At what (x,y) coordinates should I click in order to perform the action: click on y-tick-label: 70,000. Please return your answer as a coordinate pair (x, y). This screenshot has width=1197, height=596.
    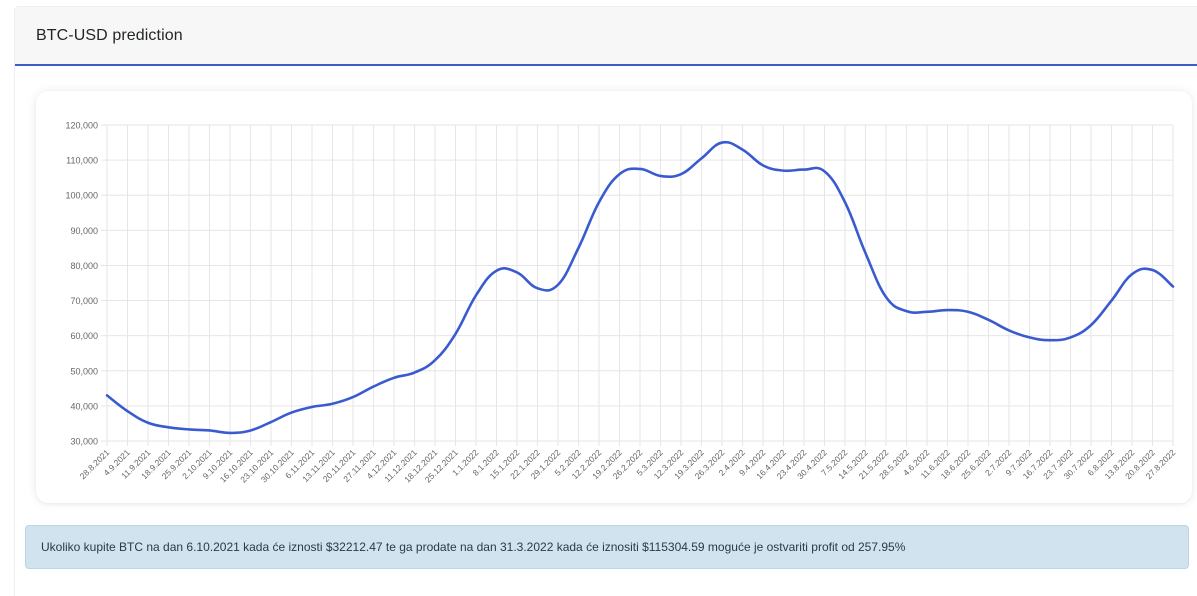
    Looking at the image, I should click on (84, 301).